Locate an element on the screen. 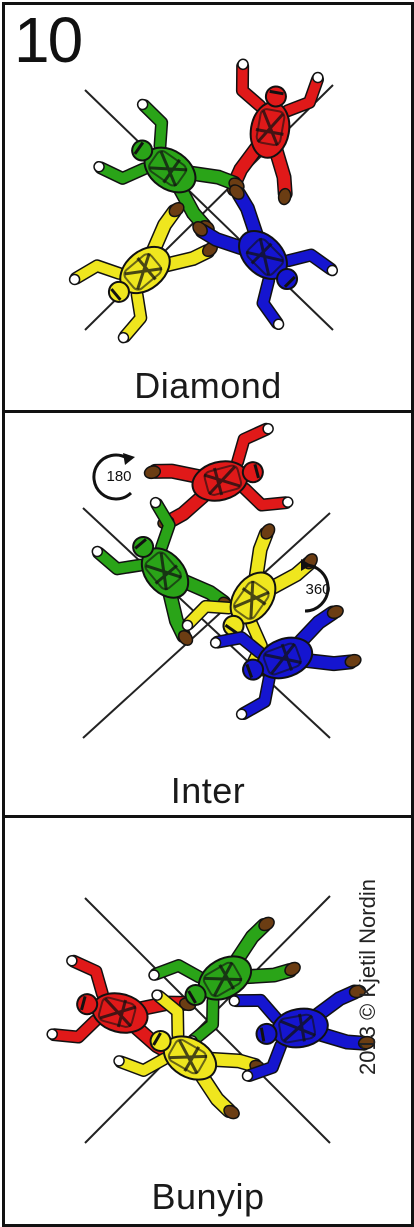 The image size is (414, 1227). rotation-label-180: 180 is located at coordinates (118, 476).